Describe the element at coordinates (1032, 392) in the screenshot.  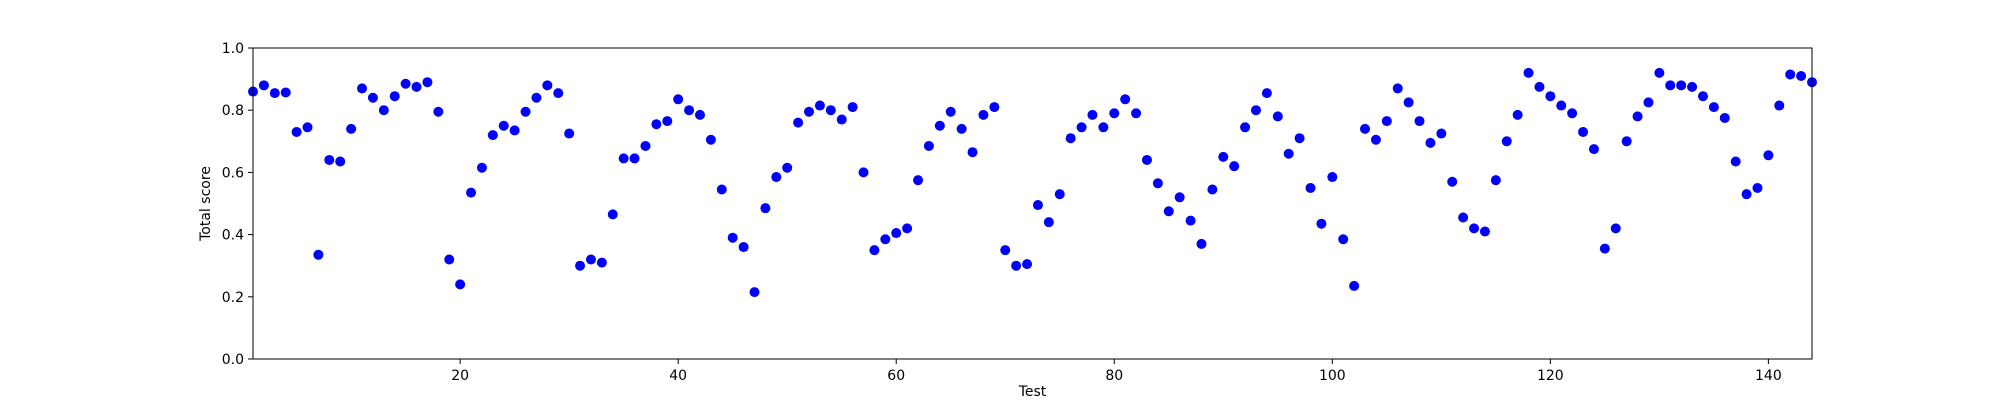
I see `x-axis-label: Test` at that location.